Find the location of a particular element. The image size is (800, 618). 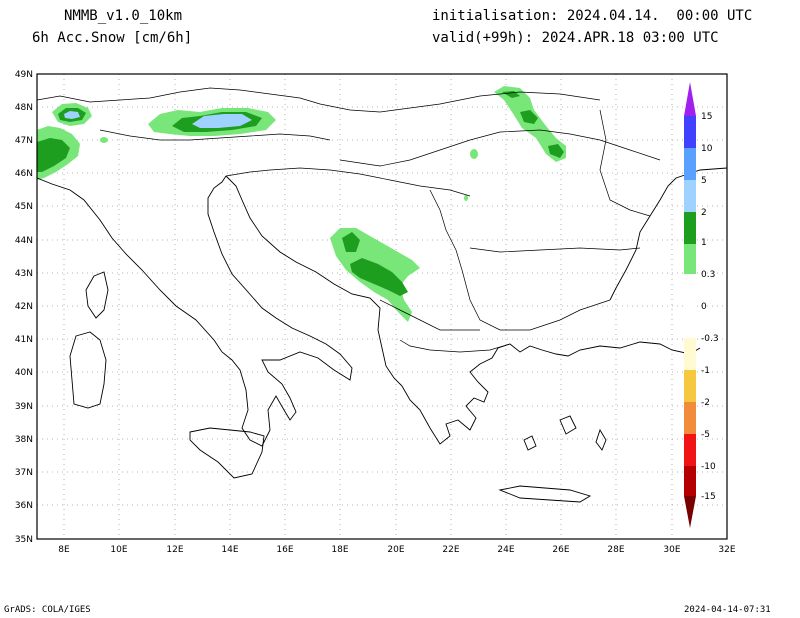

snow-area-alps-west-core is located at coordinates (53, 155).